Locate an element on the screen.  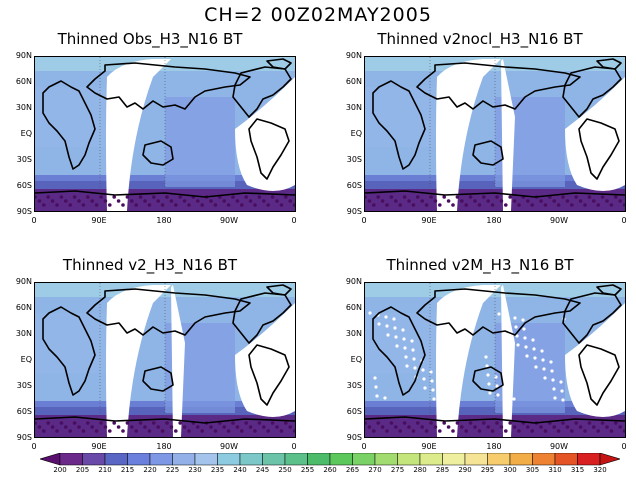
colorbar-tick-label: 220 is located at coordinates (150, 470).